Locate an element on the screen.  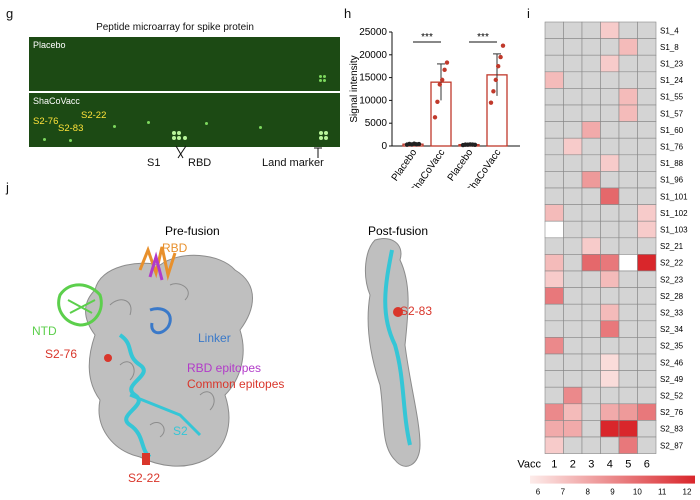
legend-common-epitopes: Common epitopes is located at coordinates (235, 384).